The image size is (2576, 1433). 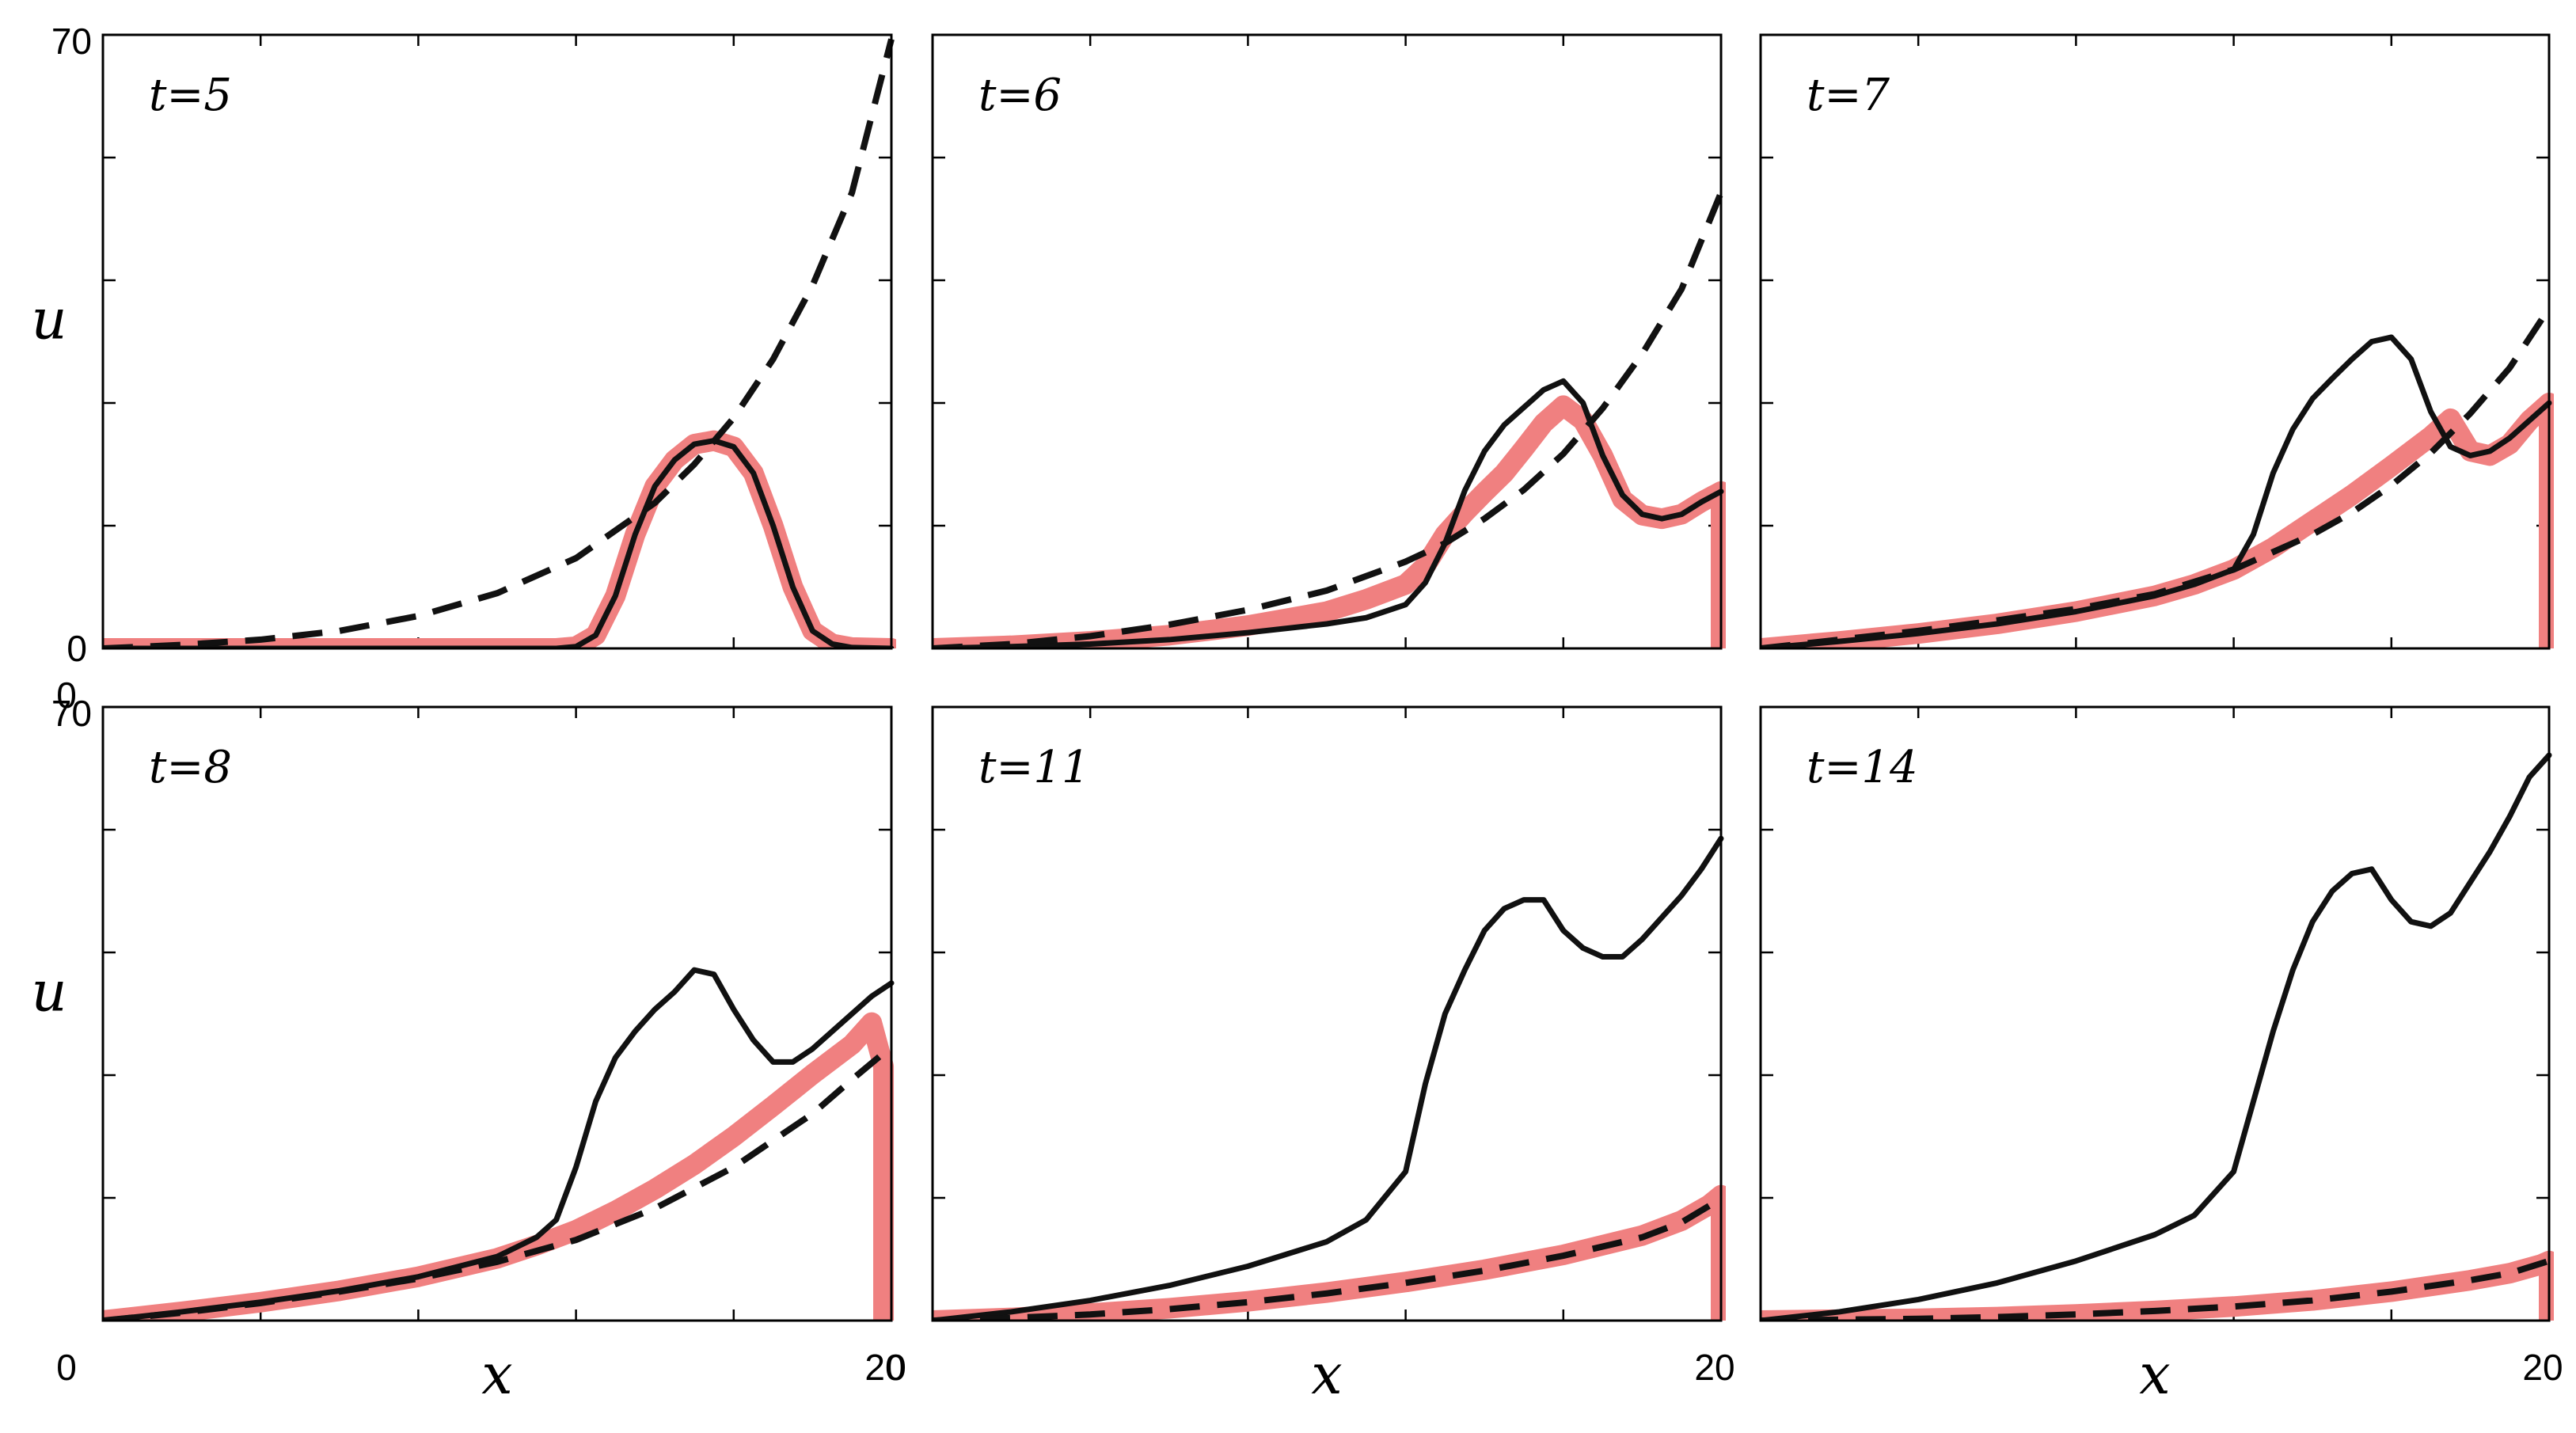 What do you see at coordinates (191, 767) in the screenshot?
I see `panel-label: t=8` at bounding box center [191, 767].